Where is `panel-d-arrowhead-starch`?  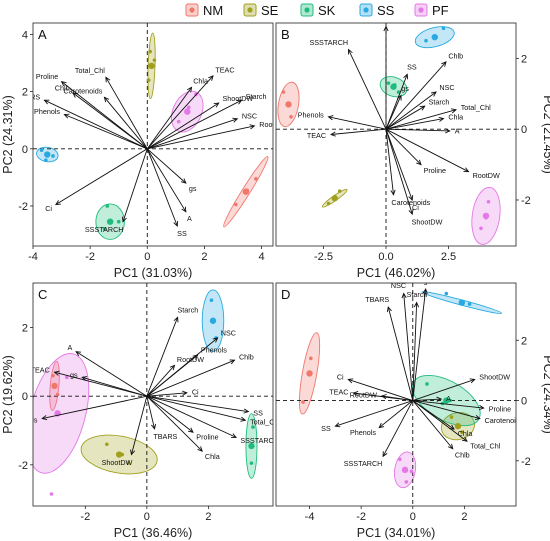
panel-d-arrowhead-starch is located at coordinates (416, 304).